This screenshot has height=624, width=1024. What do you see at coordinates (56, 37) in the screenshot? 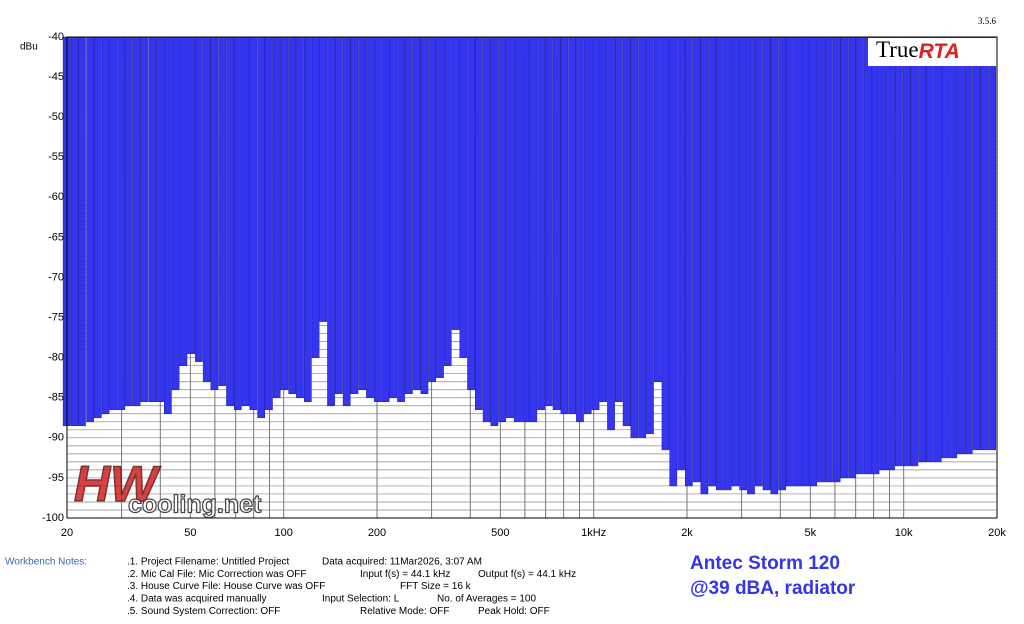
I see `y-tick-label: -40` at bounding box center [56, 37].